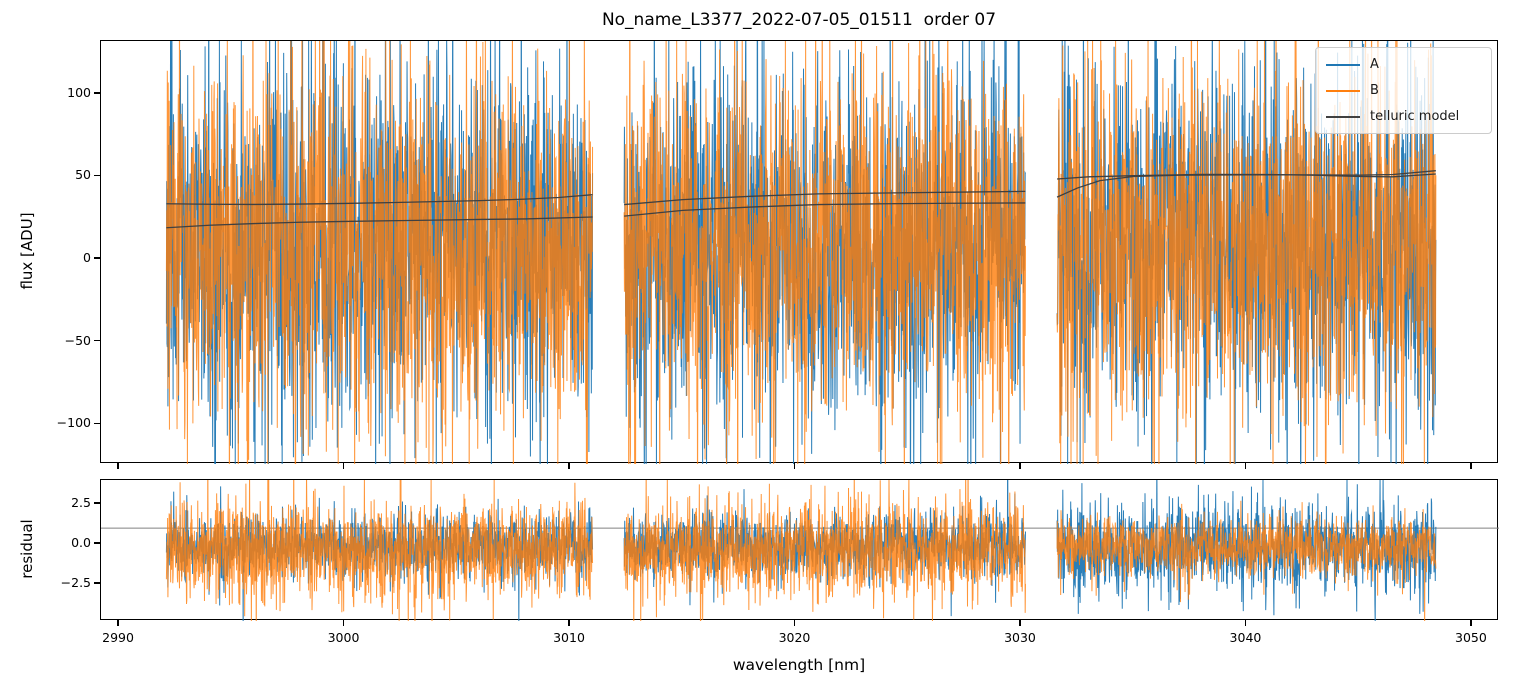 The height and width of the screenshot is (696, 1513). What do you see at coordinates (1020, 637) in the screenshot?
I see `x-tick-label: 3030` at bounding box center [1020, 637].